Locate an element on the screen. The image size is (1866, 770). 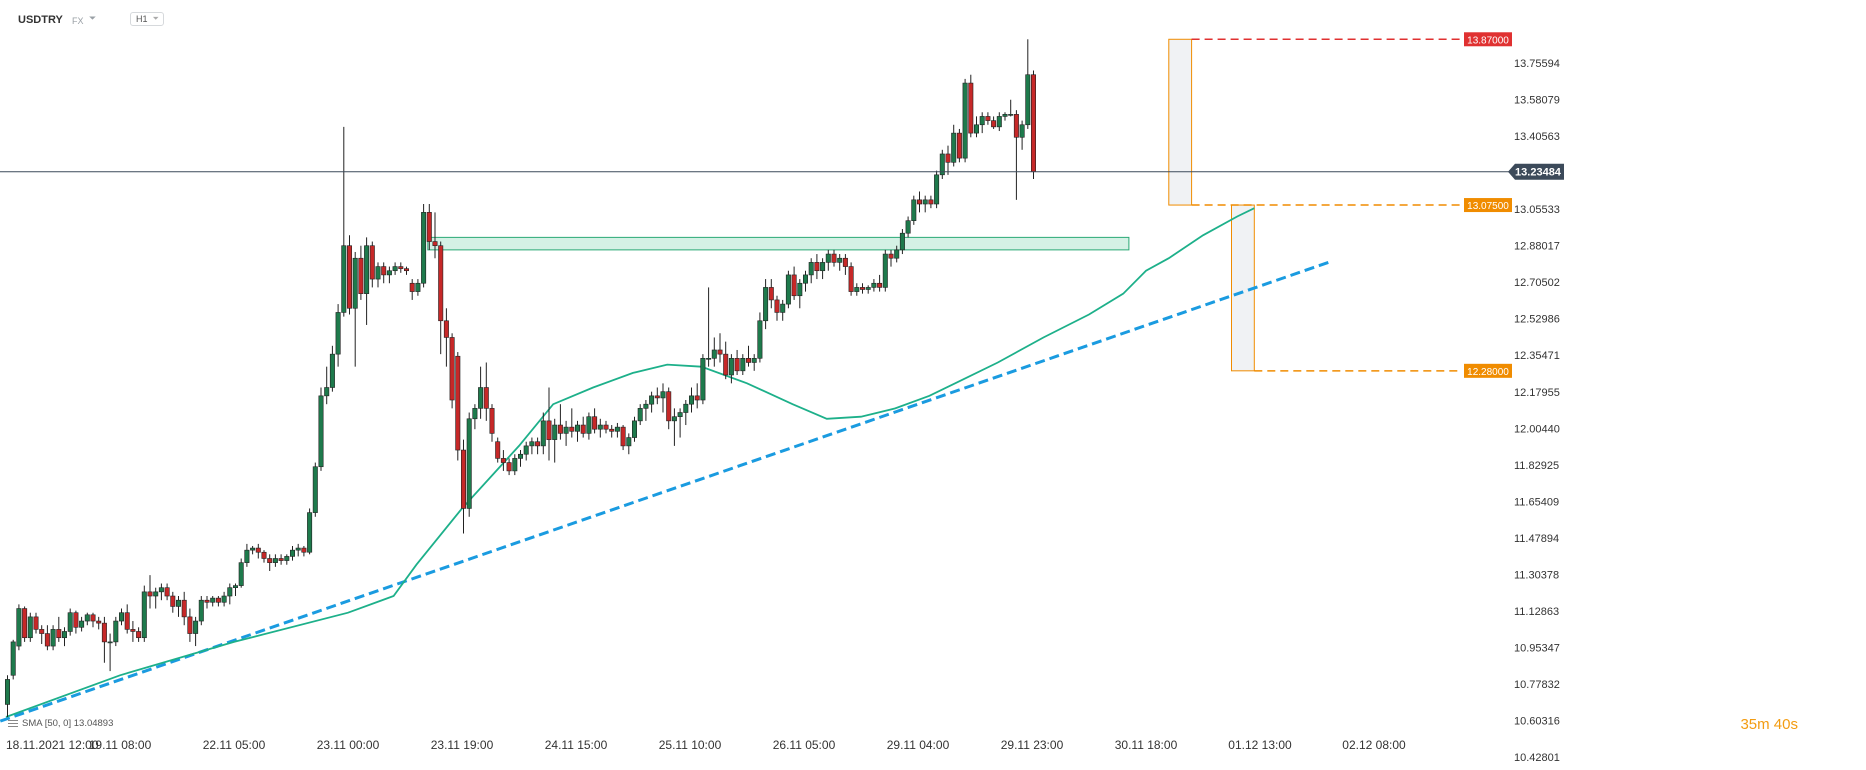
symbol-label: USDTRY is located at coordinates (40, 20).